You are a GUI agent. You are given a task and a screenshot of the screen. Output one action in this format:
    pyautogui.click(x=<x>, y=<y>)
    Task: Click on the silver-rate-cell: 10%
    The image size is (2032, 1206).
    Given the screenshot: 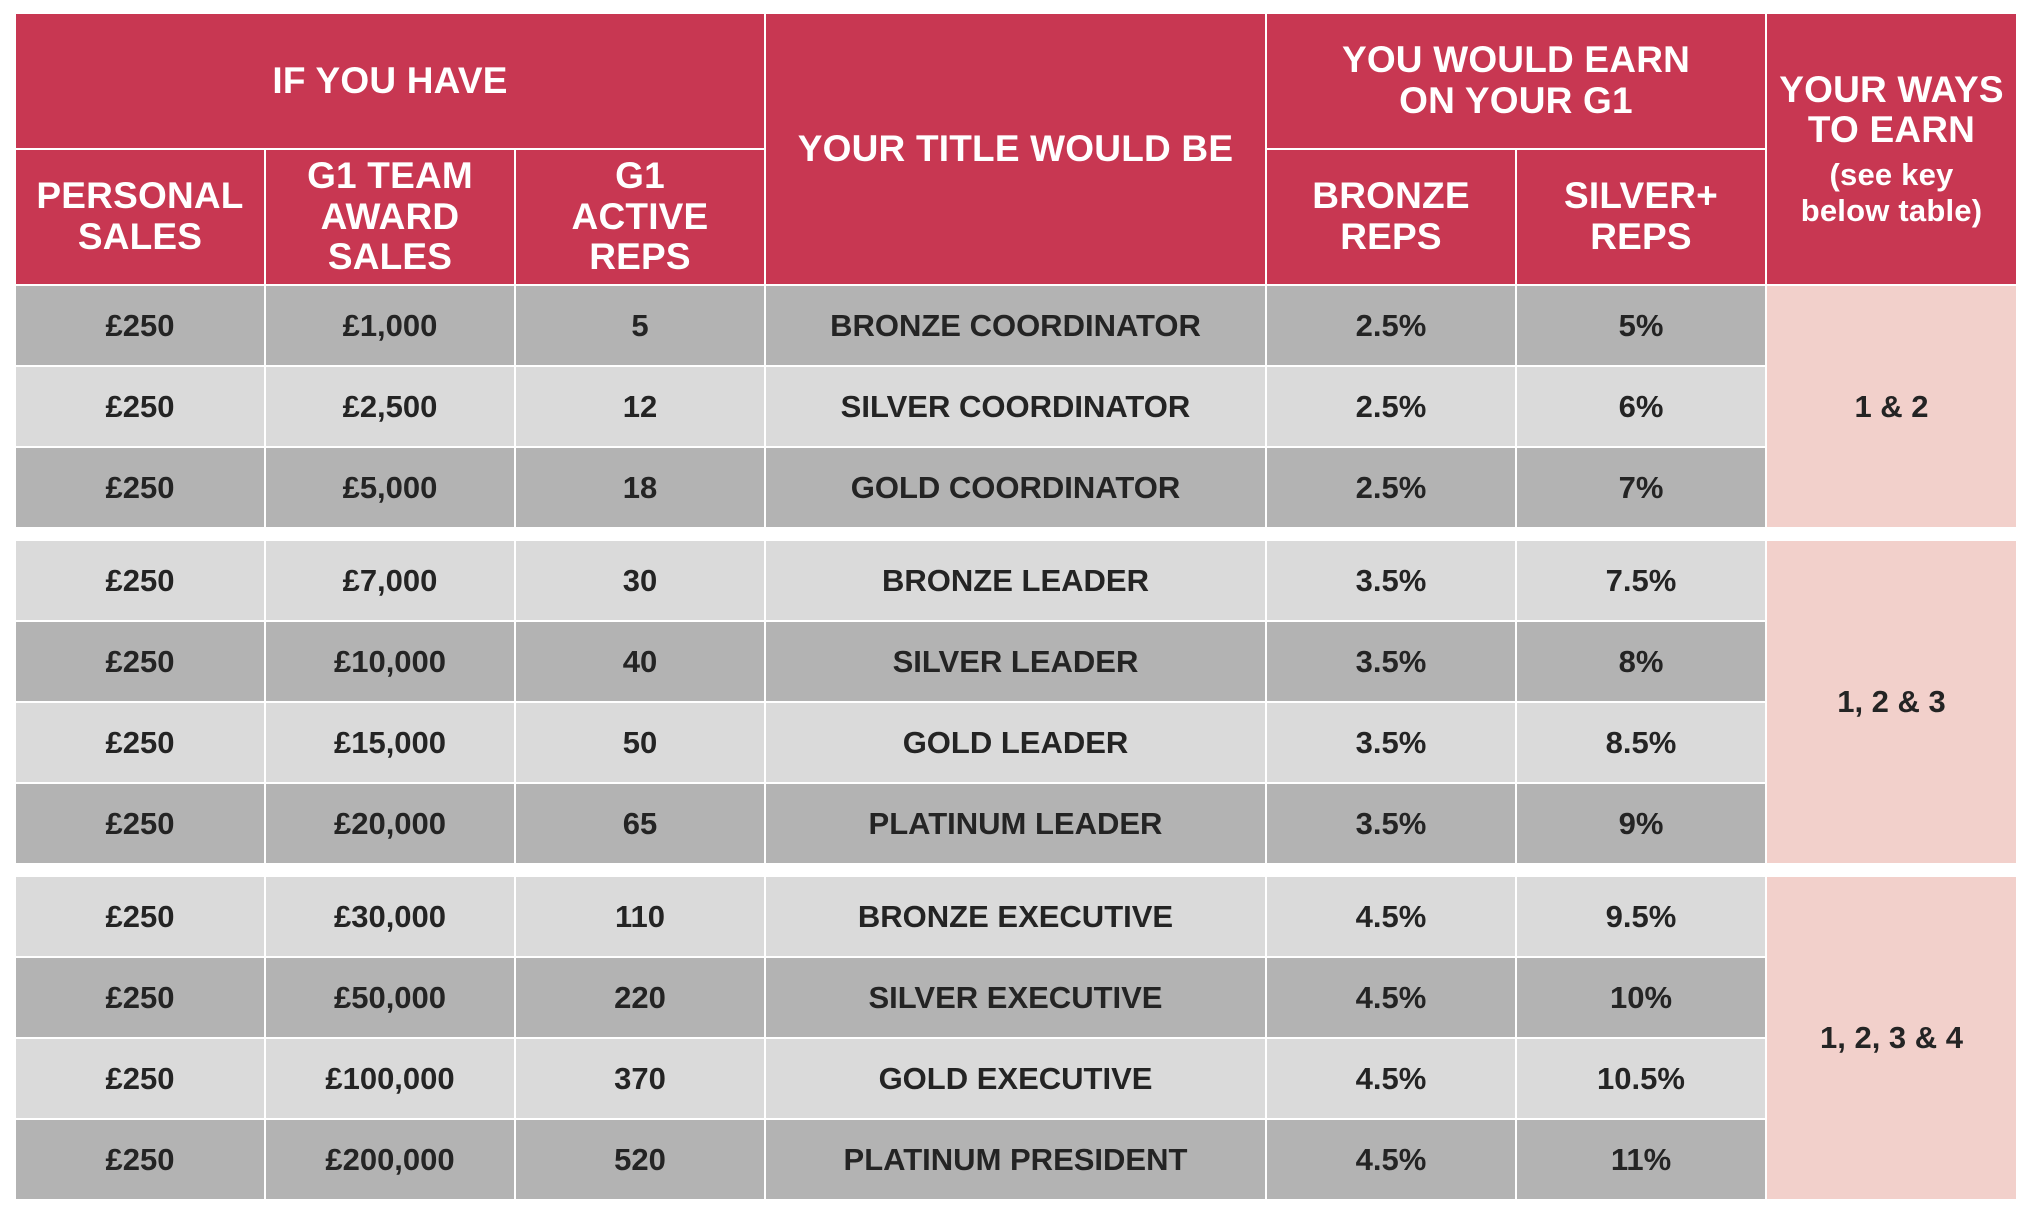 What is the action you would take?
    pyautogui.click(x=1641, y=997)
    